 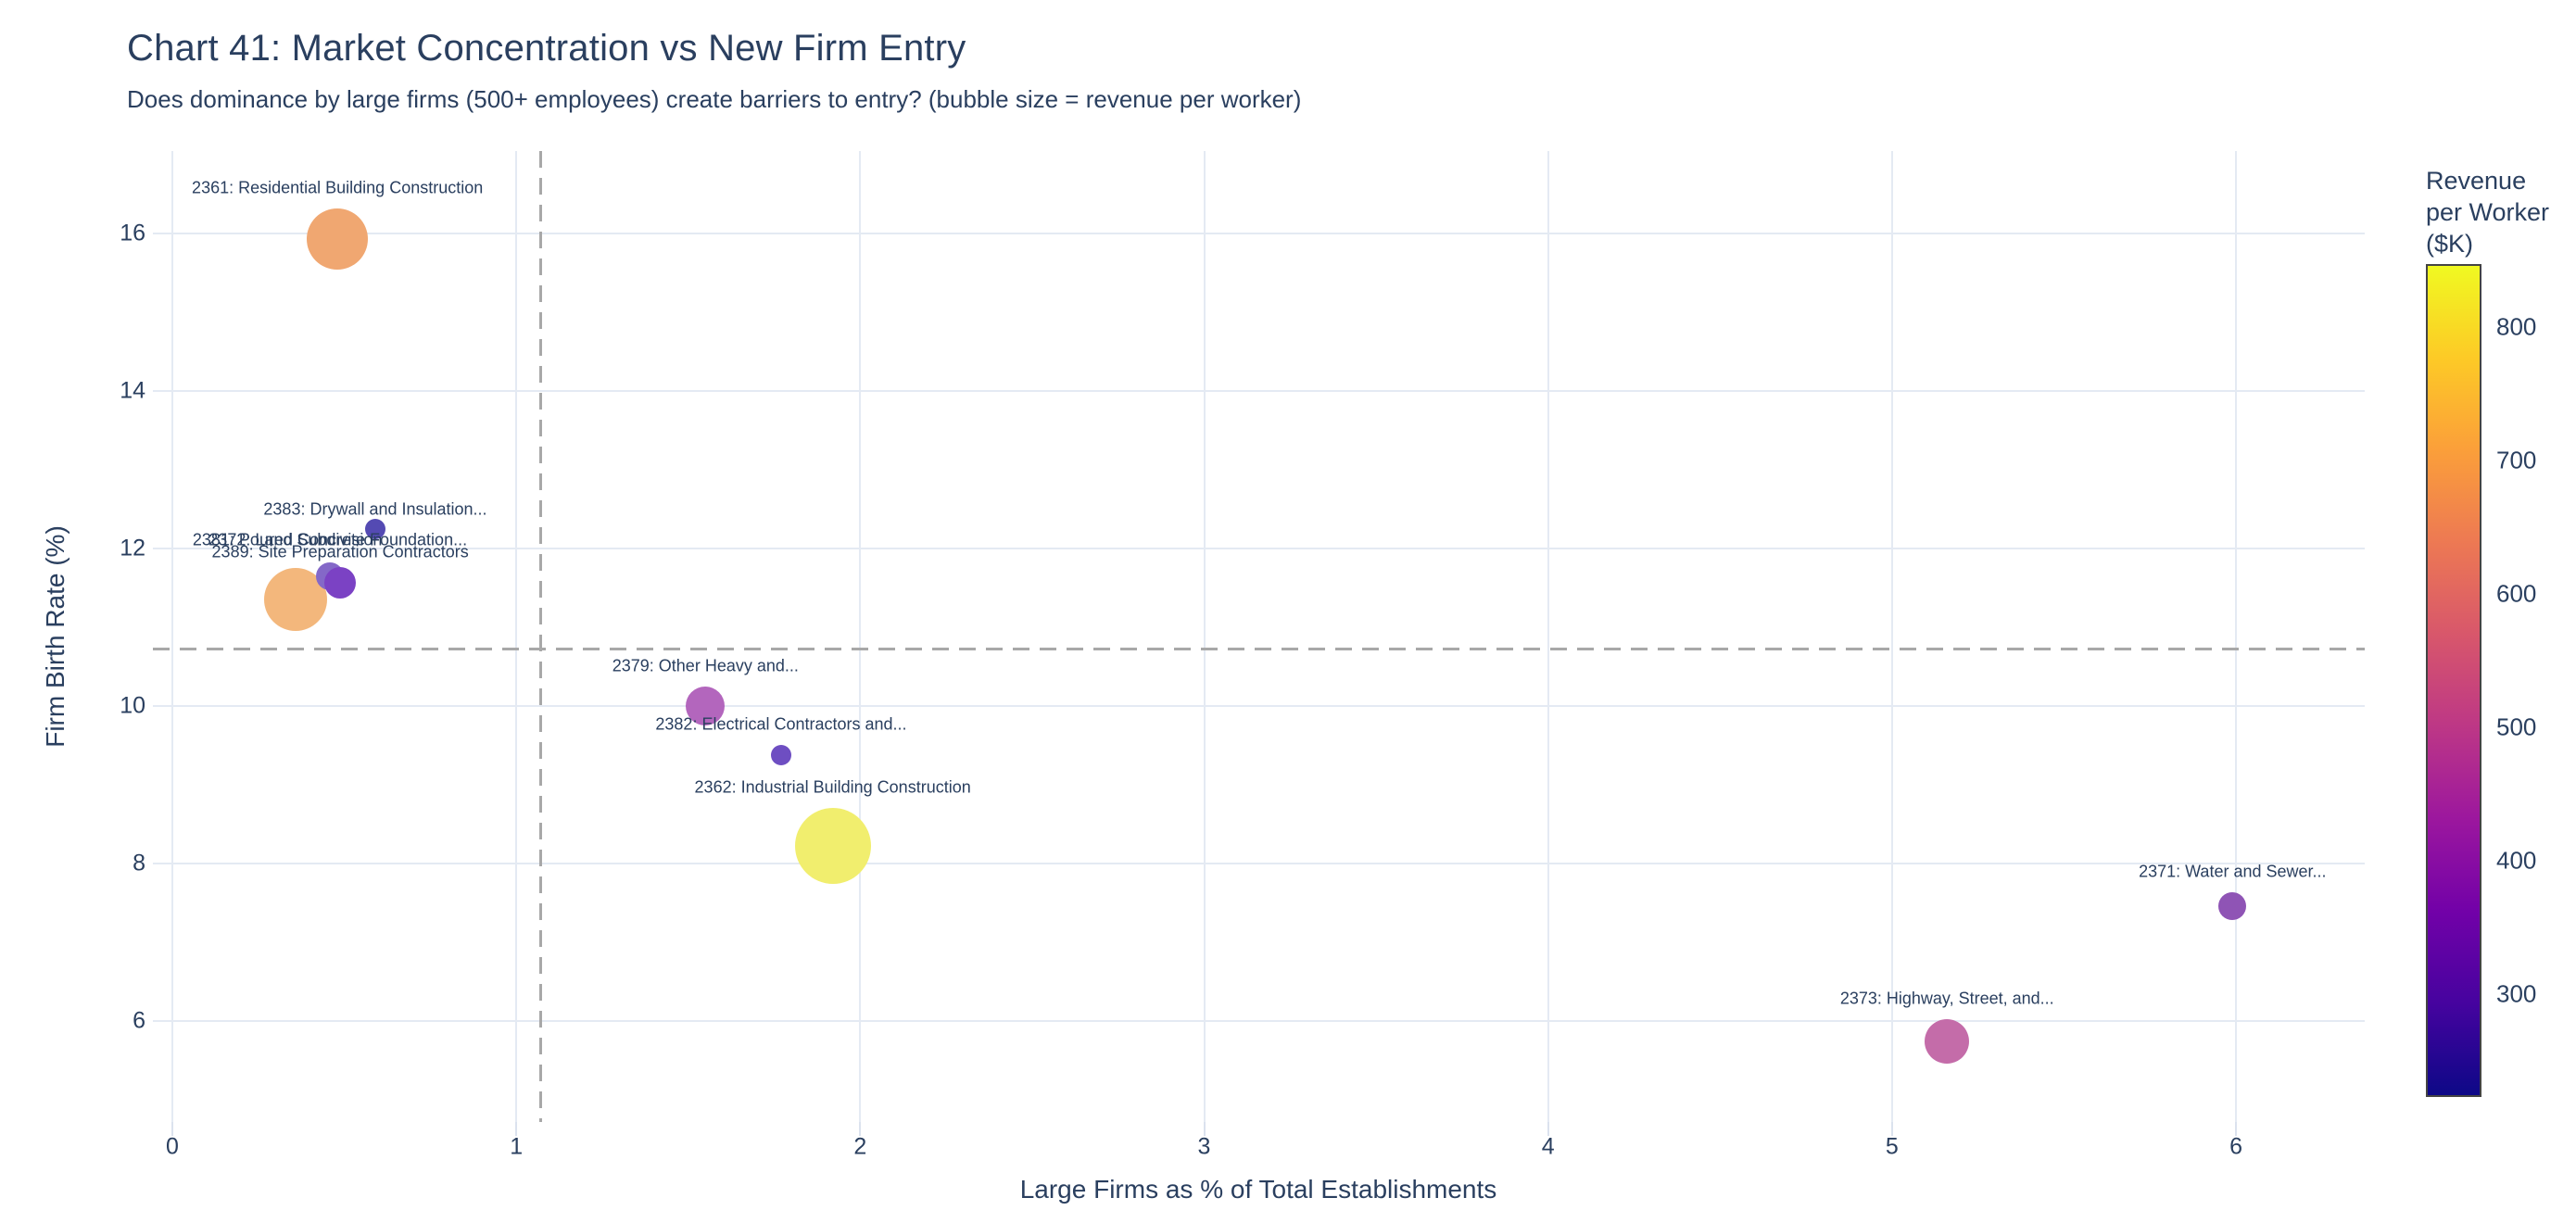 What do you see at coordinates (133, 233) in the screenshot?
I see `y-tick-label: 16` at bounding box center [133, 233].